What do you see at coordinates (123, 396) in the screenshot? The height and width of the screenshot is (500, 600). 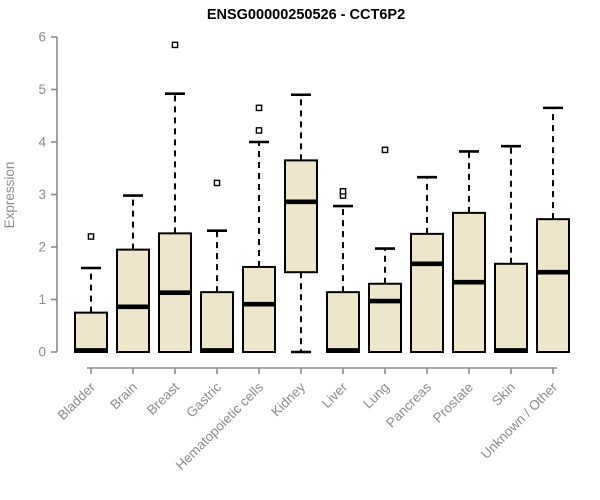 I see `x-tick-label: Brain` at bounding box center [123, 396].